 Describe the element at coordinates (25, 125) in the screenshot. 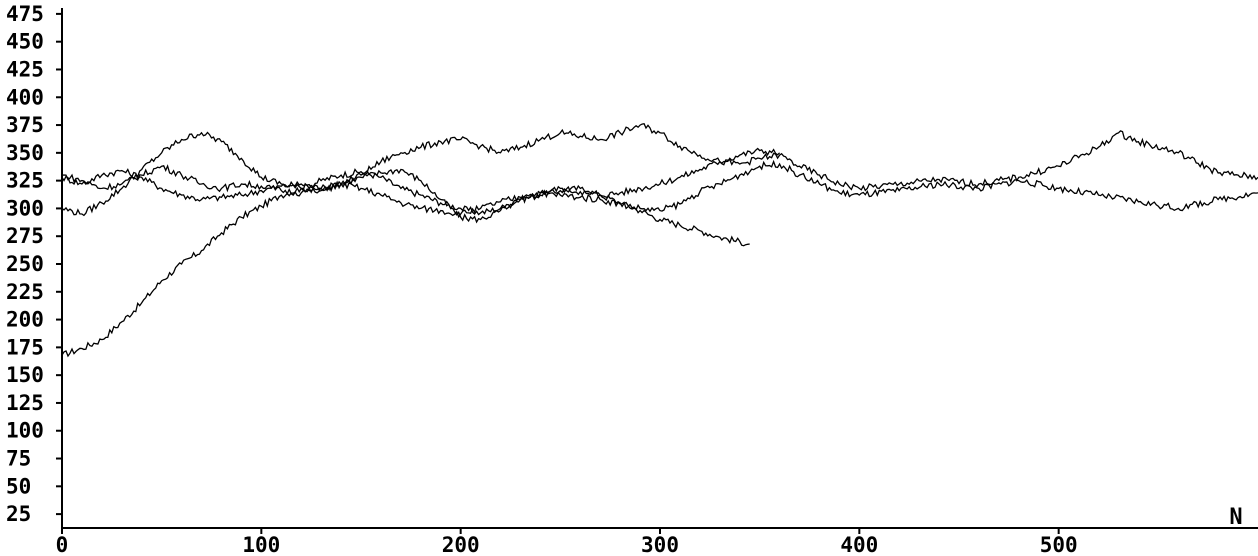

I see `y-tick-label: 375` at that location.